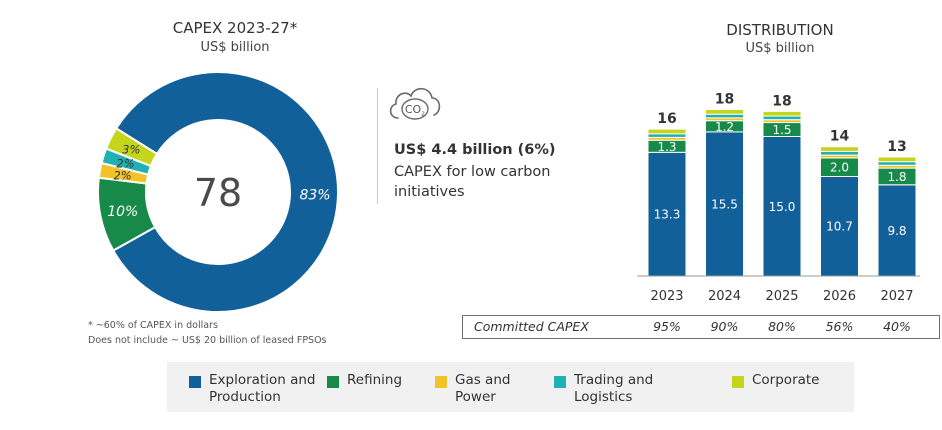 This screenshot has width=942, height=430. What do you see at coordinates (781, 130) in the screenshot?
I see `bar-value-label: 1.5` at bounding box center [781, 130].